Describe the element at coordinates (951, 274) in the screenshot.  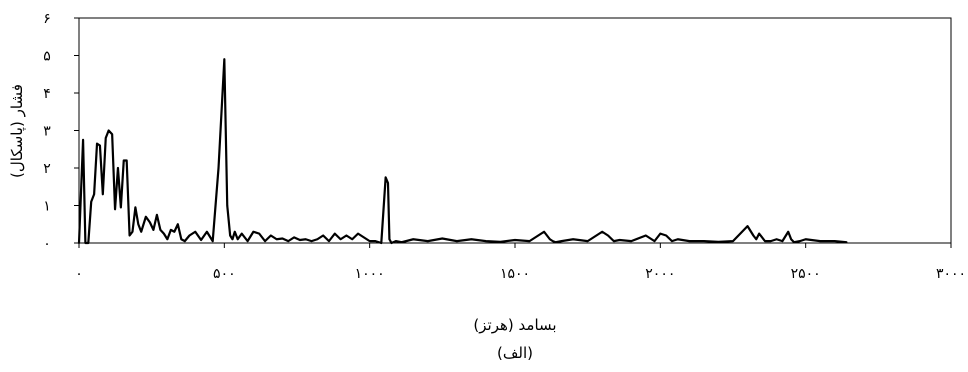
I see `x-tick-label: ۳۰۰۰` at that location.